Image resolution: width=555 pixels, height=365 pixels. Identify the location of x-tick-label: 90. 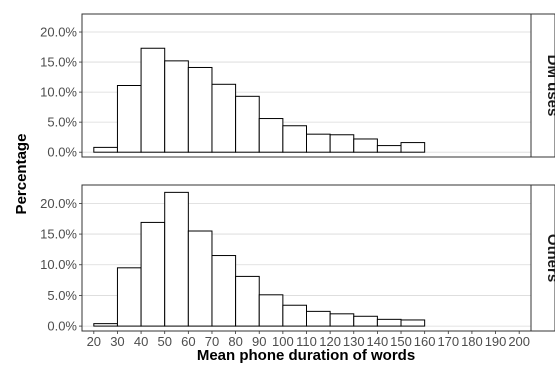
(259, 341).